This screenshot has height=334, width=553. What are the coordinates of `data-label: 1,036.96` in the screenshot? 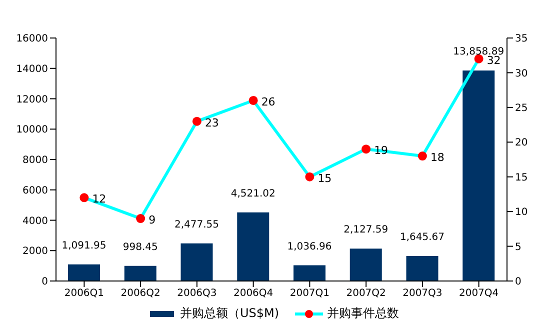 It's located at (309, 246).